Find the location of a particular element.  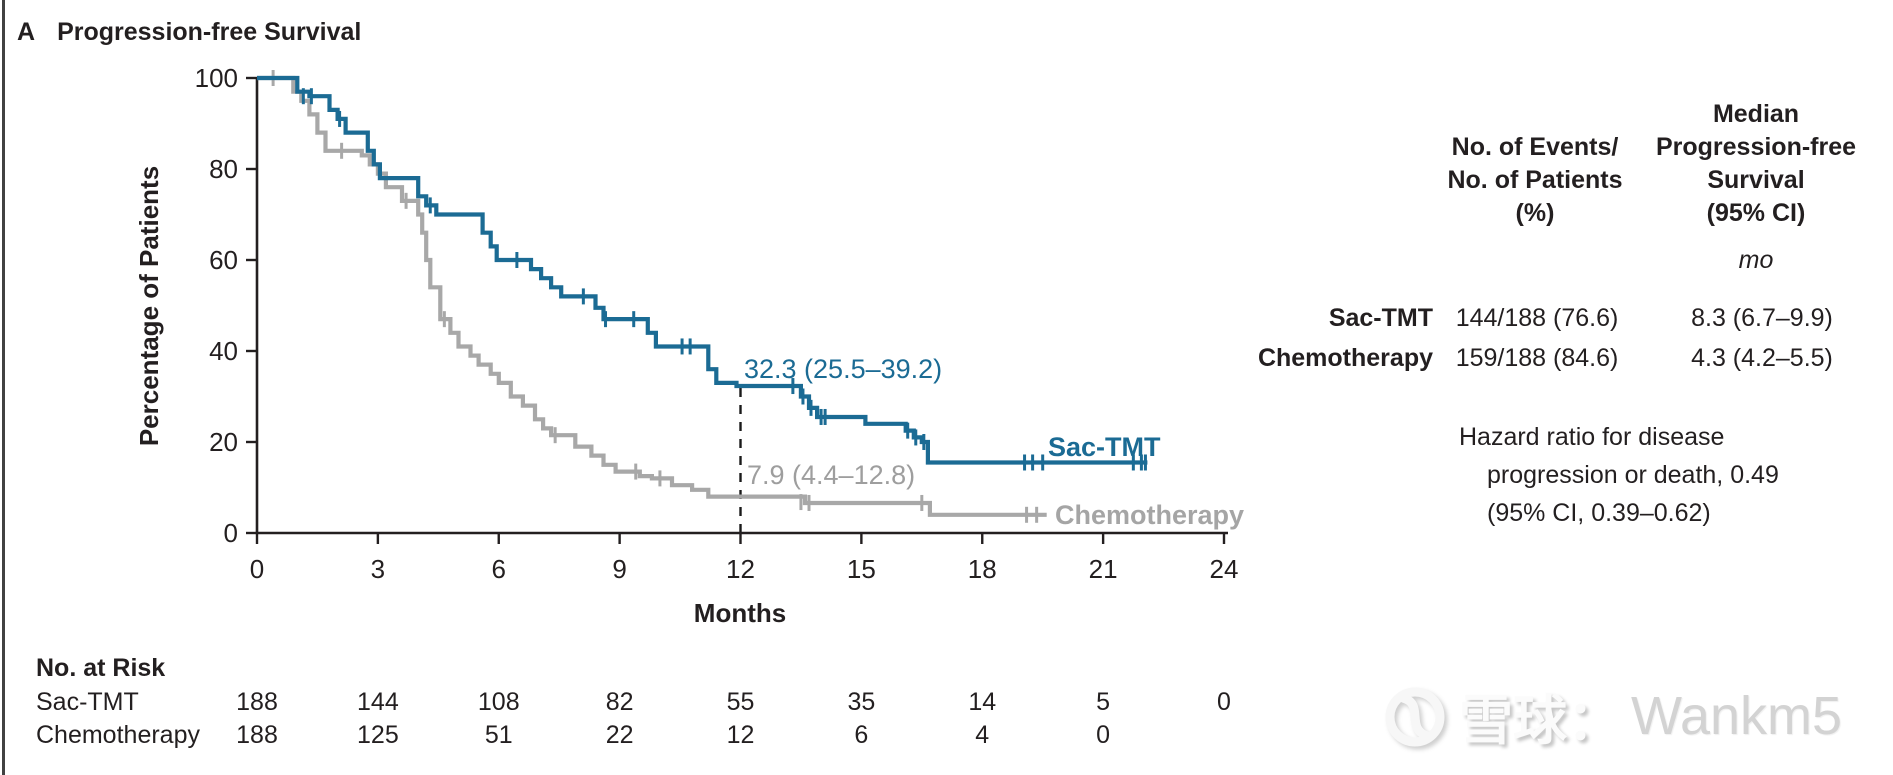

events-value-sac-tmt: 144/188 (76.6) is located at coordinates (1537, 318).